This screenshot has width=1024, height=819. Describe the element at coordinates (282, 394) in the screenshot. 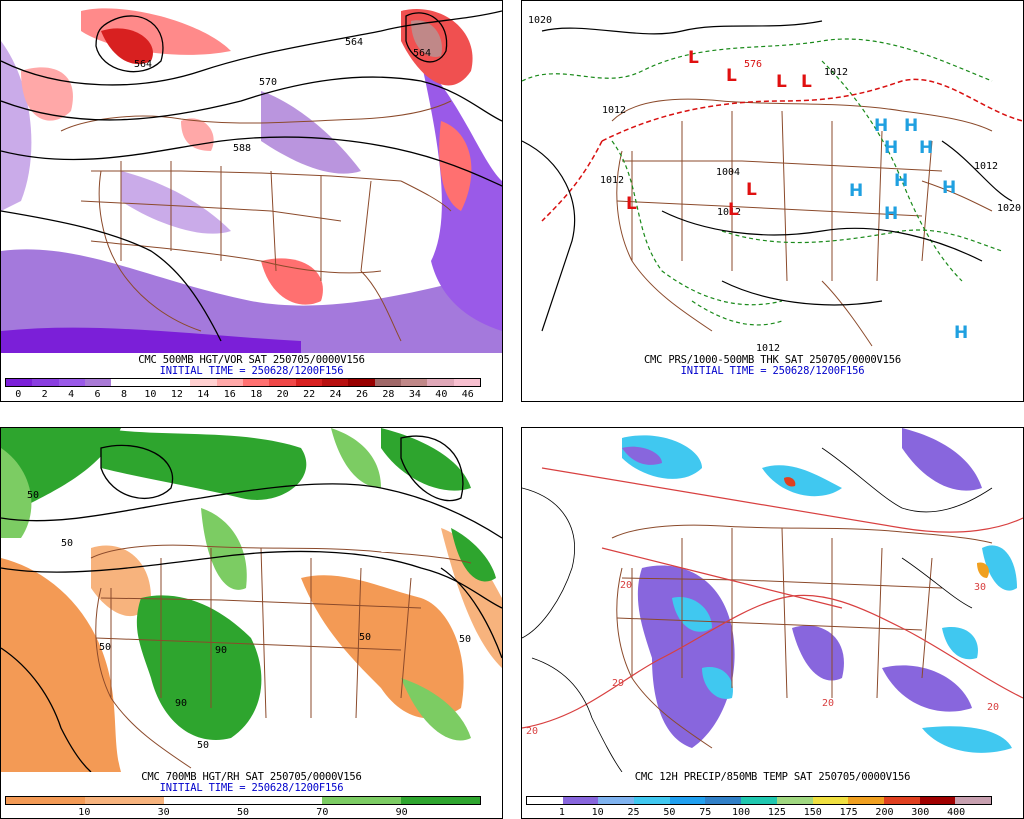

I see `scale-label: 20` at that location.